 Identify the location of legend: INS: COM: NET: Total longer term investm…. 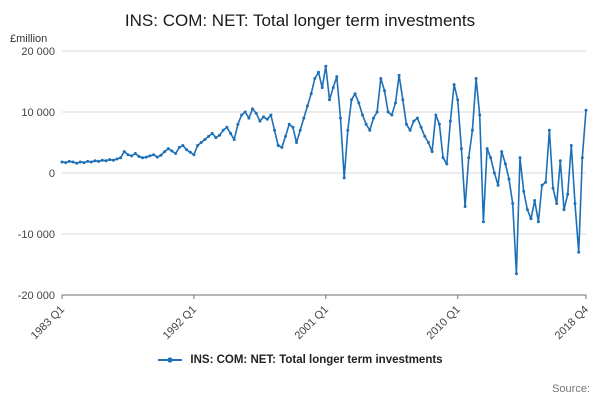
(300, 360).